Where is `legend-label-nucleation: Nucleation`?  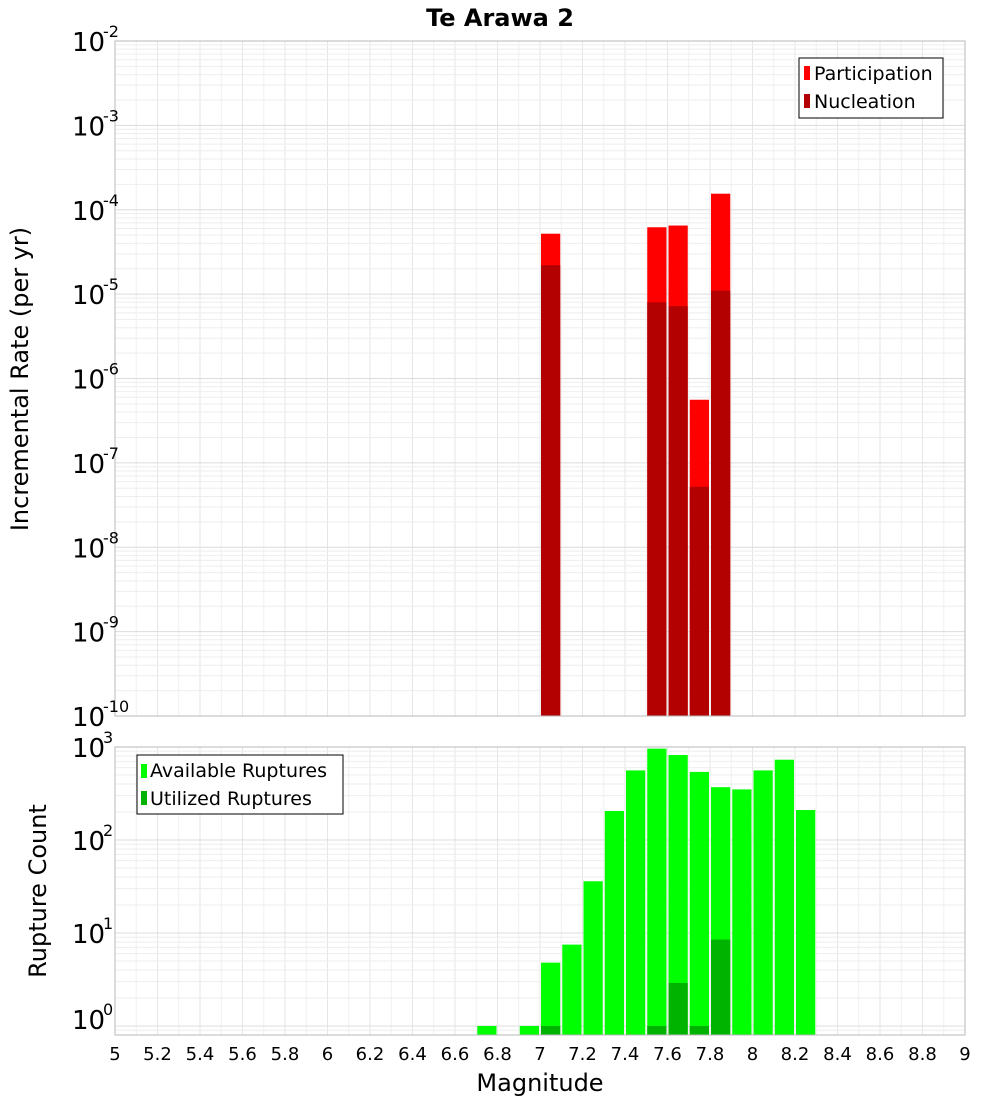
legend-label-nucleation: Nucleation is located at coordinates (865, 102).